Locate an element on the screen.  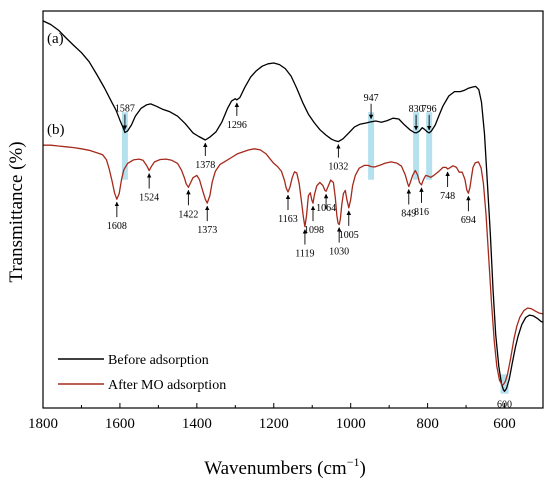
x-axis-title-superscript: −1 is located at coordinates (353, 462).